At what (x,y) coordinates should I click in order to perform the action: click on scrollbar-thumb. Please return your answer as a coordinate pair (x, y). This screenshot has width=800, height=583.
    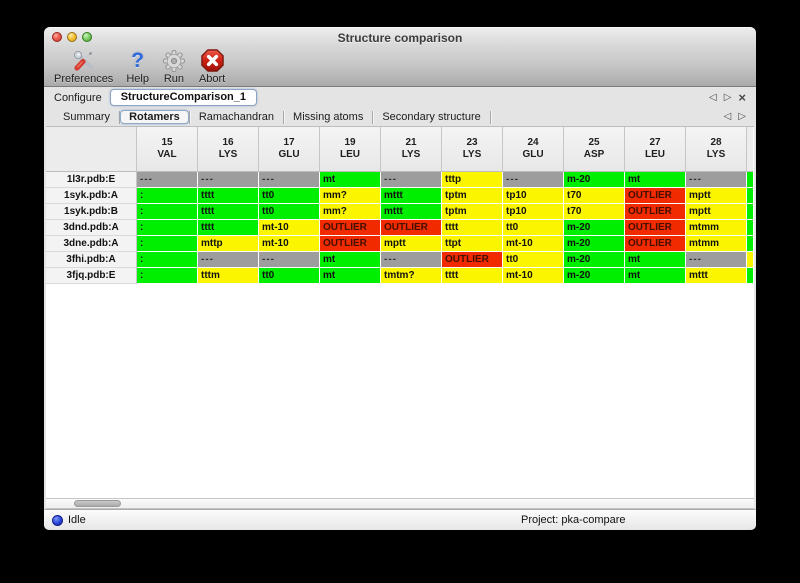
    Looking at the image, I should click on (97, 503).